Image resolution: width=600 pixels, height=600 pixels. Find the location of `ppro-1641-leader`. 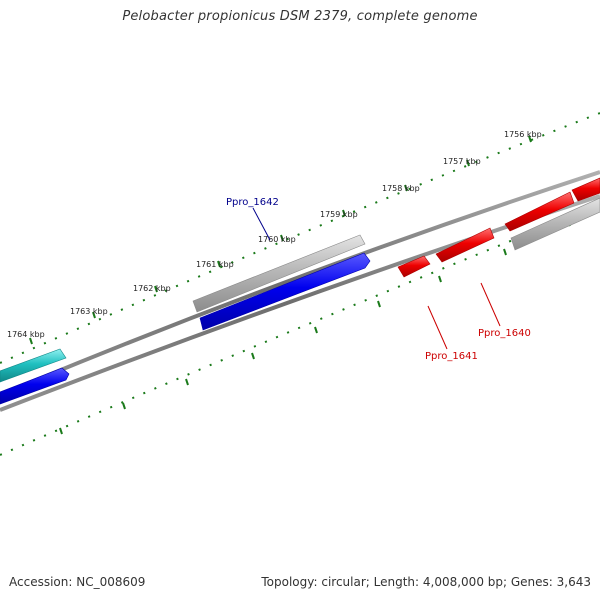

ppro-1641-leader is located at coordinates (437, 327).